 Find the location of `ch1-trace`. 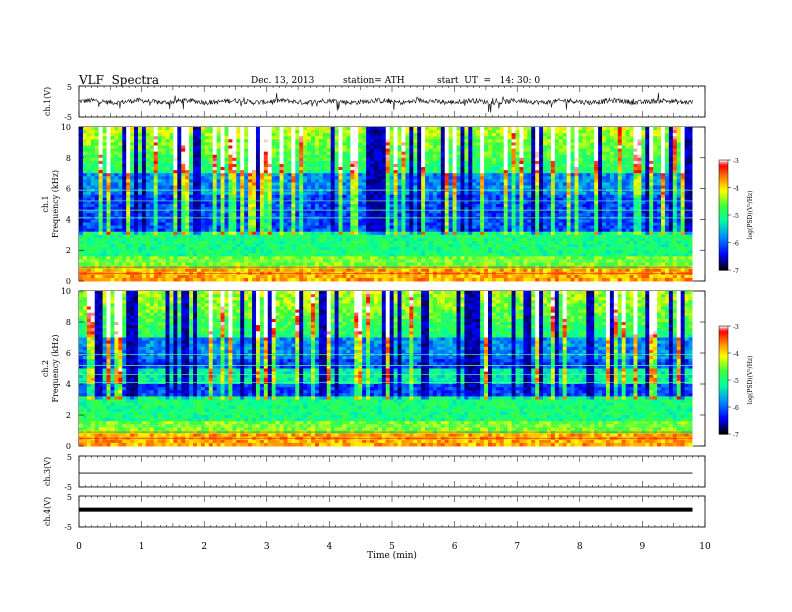

ch1-trace is located at coordinates (385, 102).